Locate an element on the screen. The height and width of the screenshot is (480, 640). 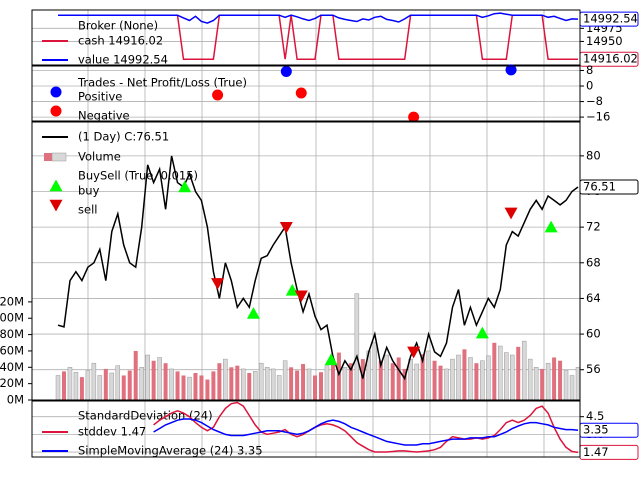
volume-tick-label: 60M is located at coordinates (12, 350).